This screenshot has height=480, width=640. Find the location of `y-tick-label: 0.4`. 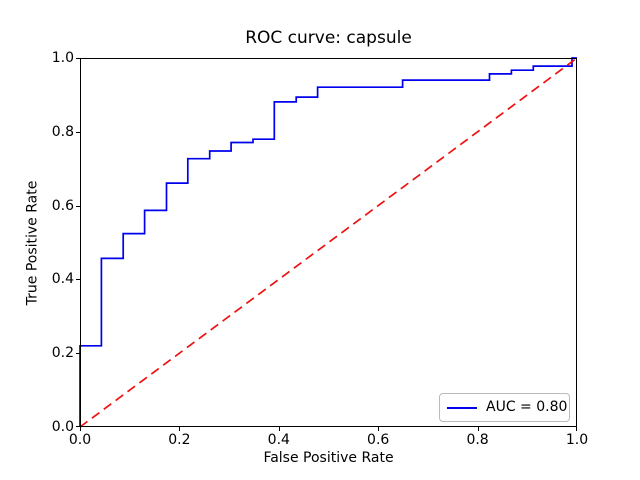

y-tick-label: 0.4 is located at coordinates (62, 279).